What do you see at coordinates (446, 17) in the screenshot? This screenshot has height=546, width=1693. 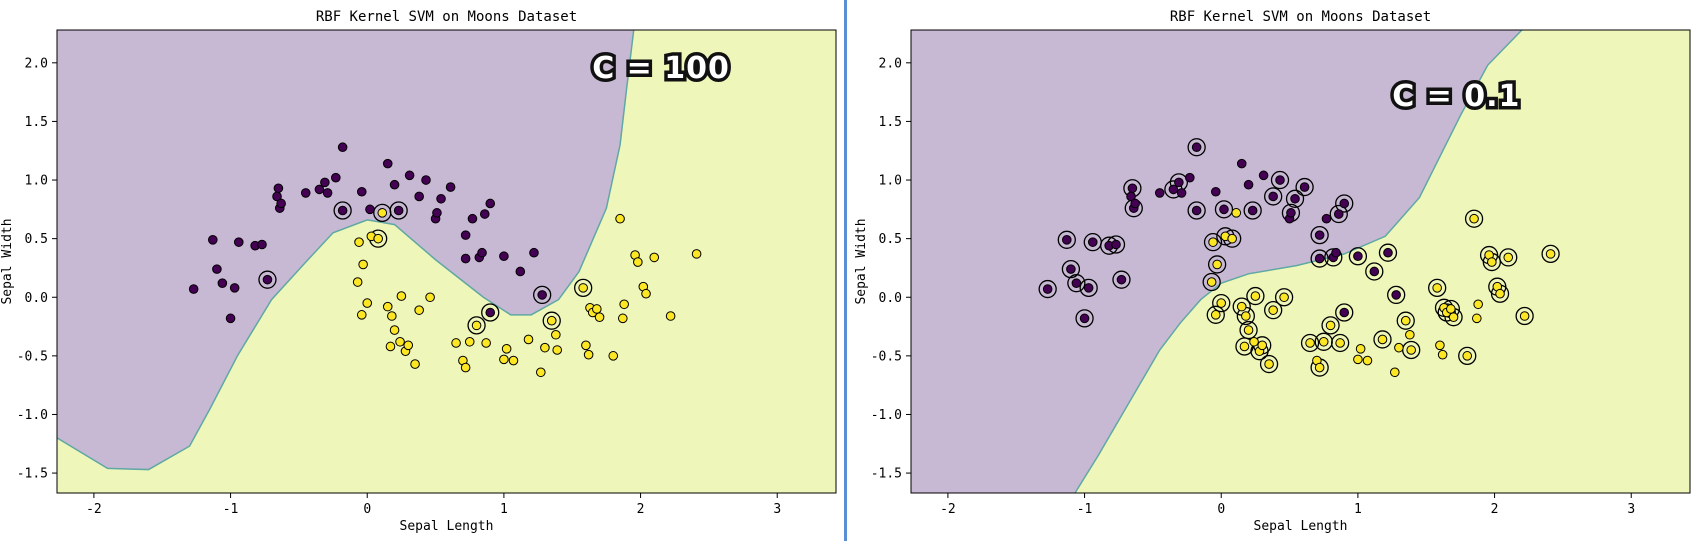 I see `chart-title: RBF Kernel SVM on Moons Dataset` at bounding box center [446, 17].